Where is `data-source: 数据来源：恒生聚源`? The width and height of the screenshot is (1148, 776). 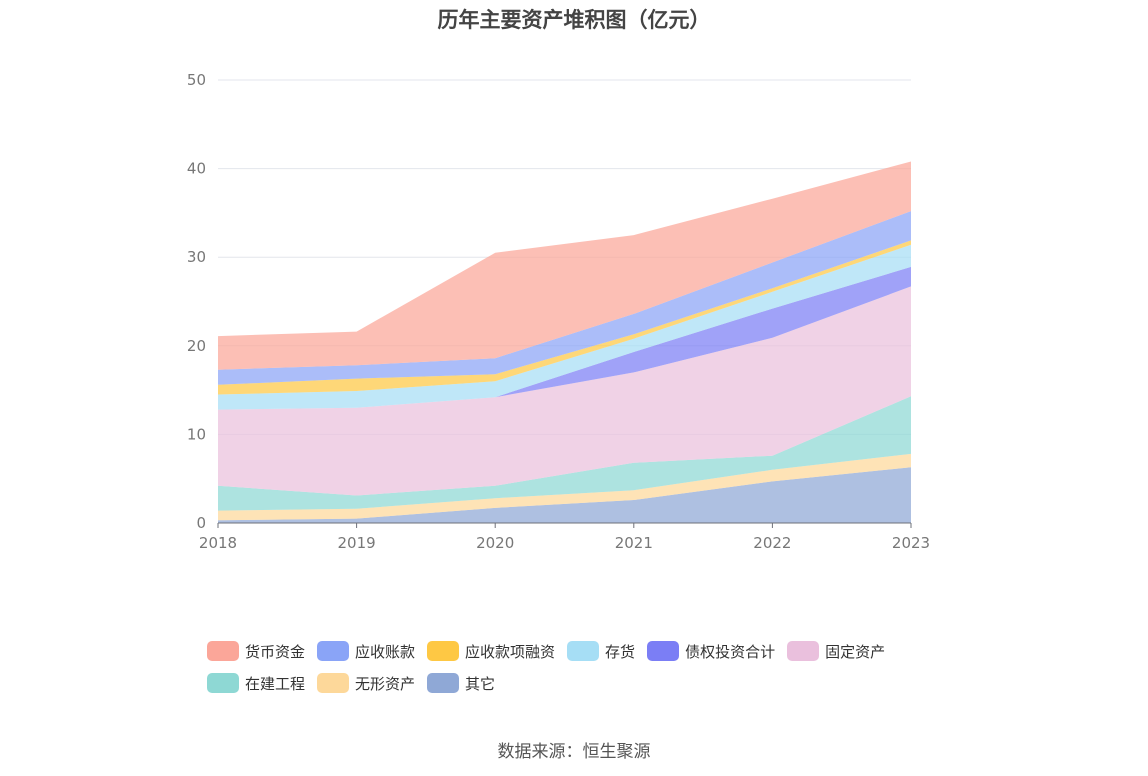
data-source: 数据来源：恒生聚源 is located at coordinates (574, 752).